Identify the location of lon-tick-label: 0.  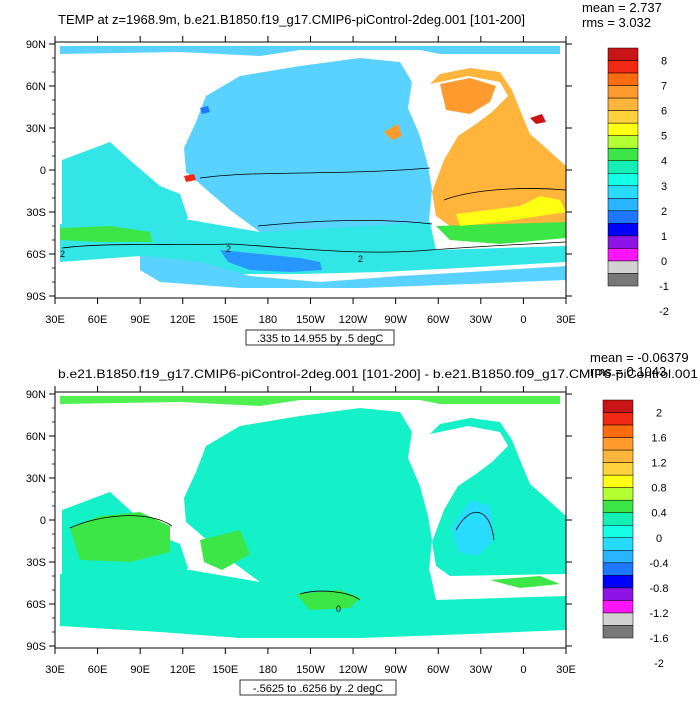
(523, 670).